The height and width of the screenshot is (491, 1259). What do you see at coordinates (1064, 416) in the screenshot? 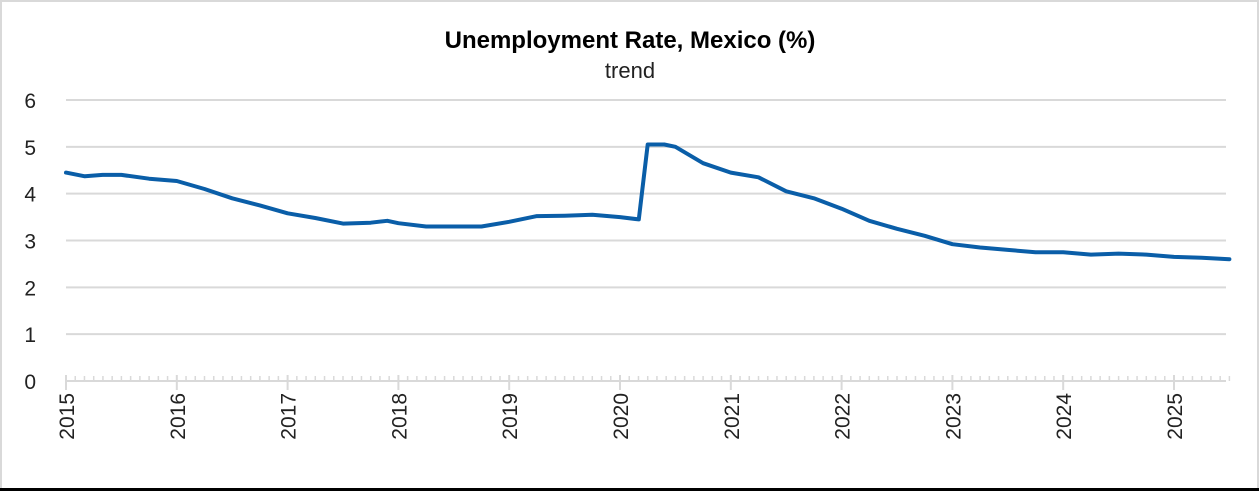
I see `x-tick-label: 2024` at bounding box center [1064, 416].